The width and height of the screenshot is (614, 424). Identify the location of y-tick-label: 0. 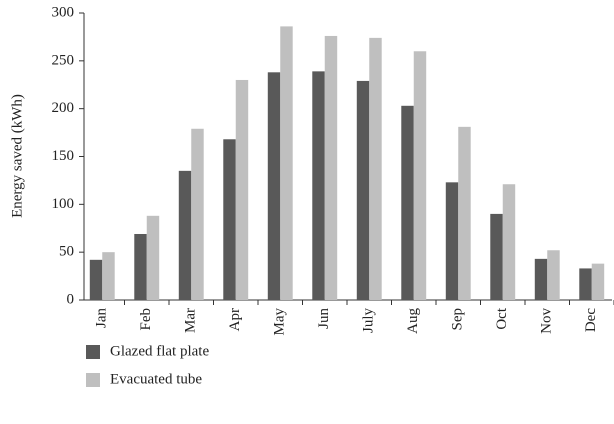
(71, 299).